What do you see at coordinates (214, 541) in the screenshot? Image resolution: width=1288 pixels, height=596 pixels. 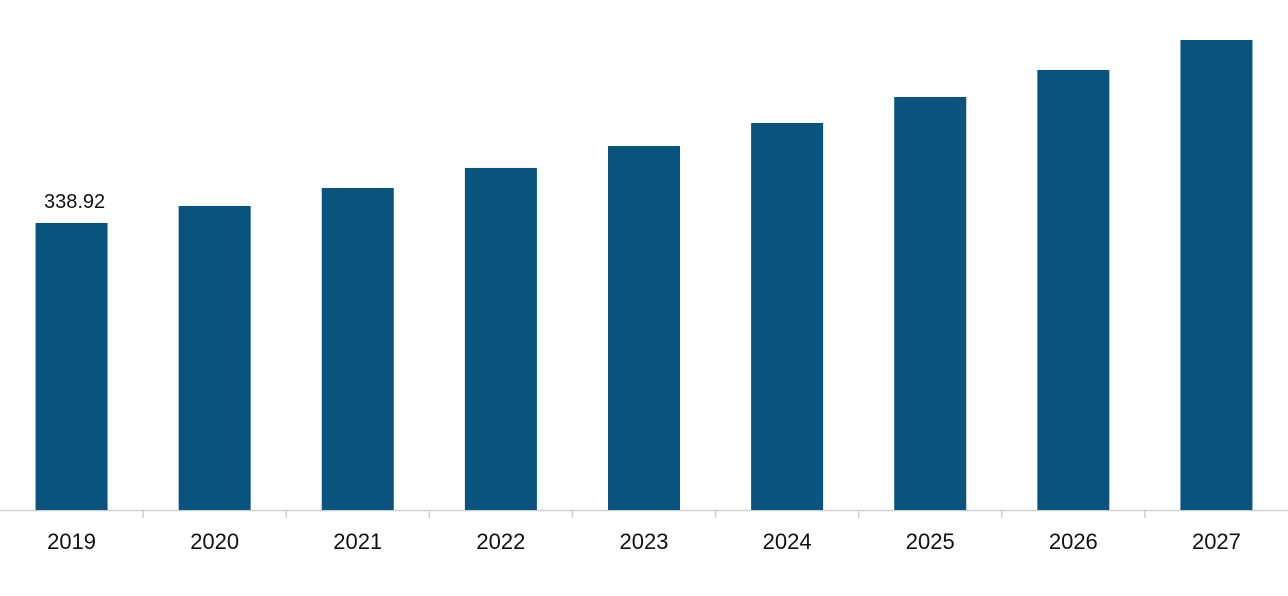 I see `x-tick-label: 2020` at bounding box center [214, 541].